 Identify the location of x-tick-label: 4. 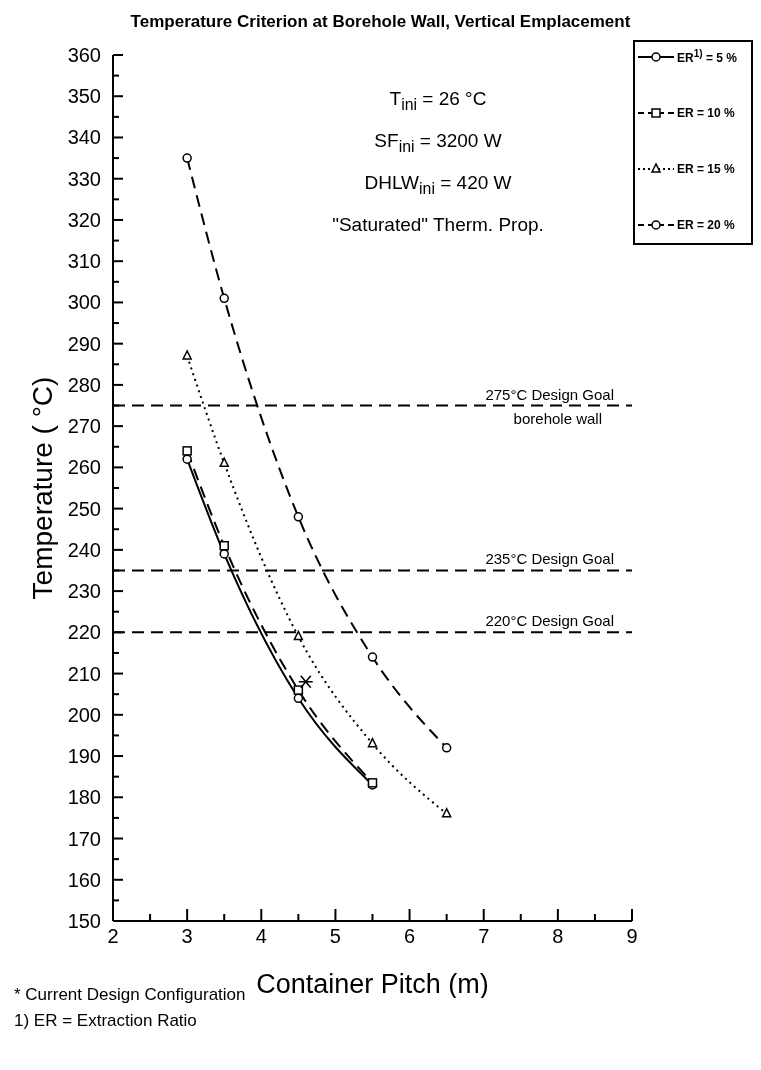
(261, 936).